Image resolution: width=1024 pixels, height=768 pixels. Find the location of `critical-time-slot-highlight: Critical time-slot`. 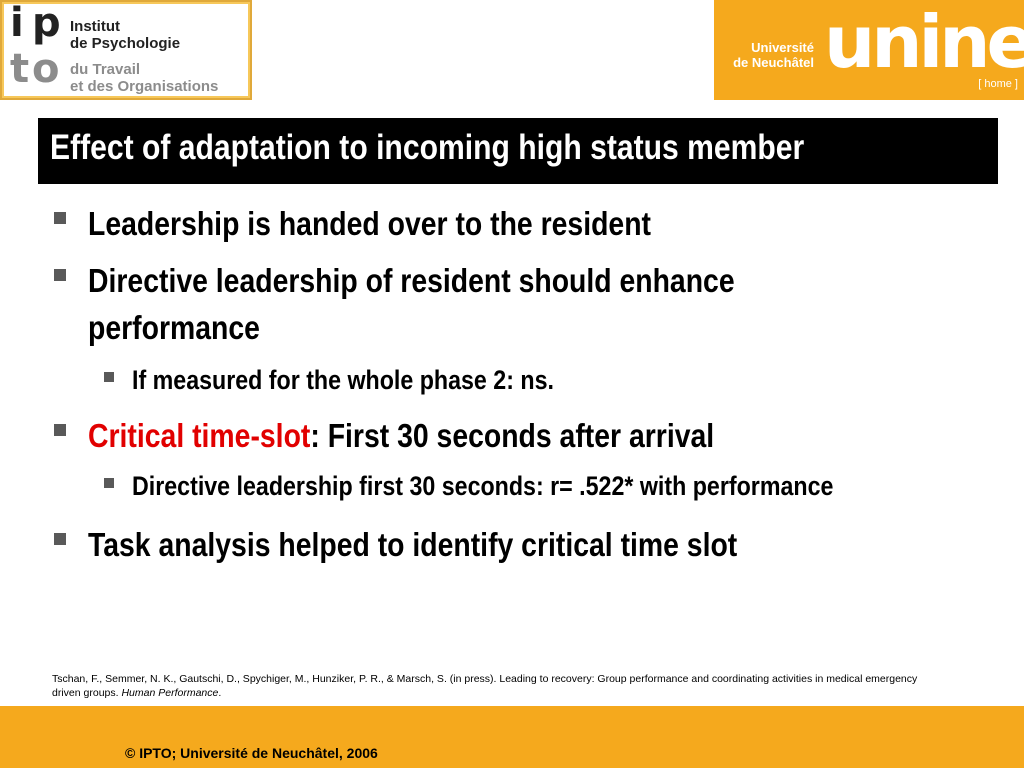

critical-time-slot-highlight: Critical time-slot is located at coordinates (199, 435).